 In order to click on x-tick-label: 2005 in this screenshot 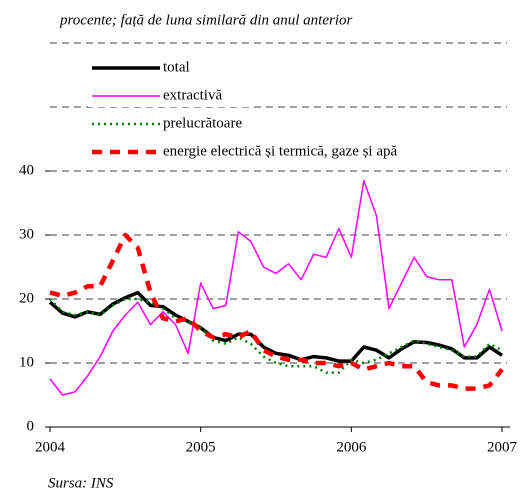, I will do `click(201, 447)`.